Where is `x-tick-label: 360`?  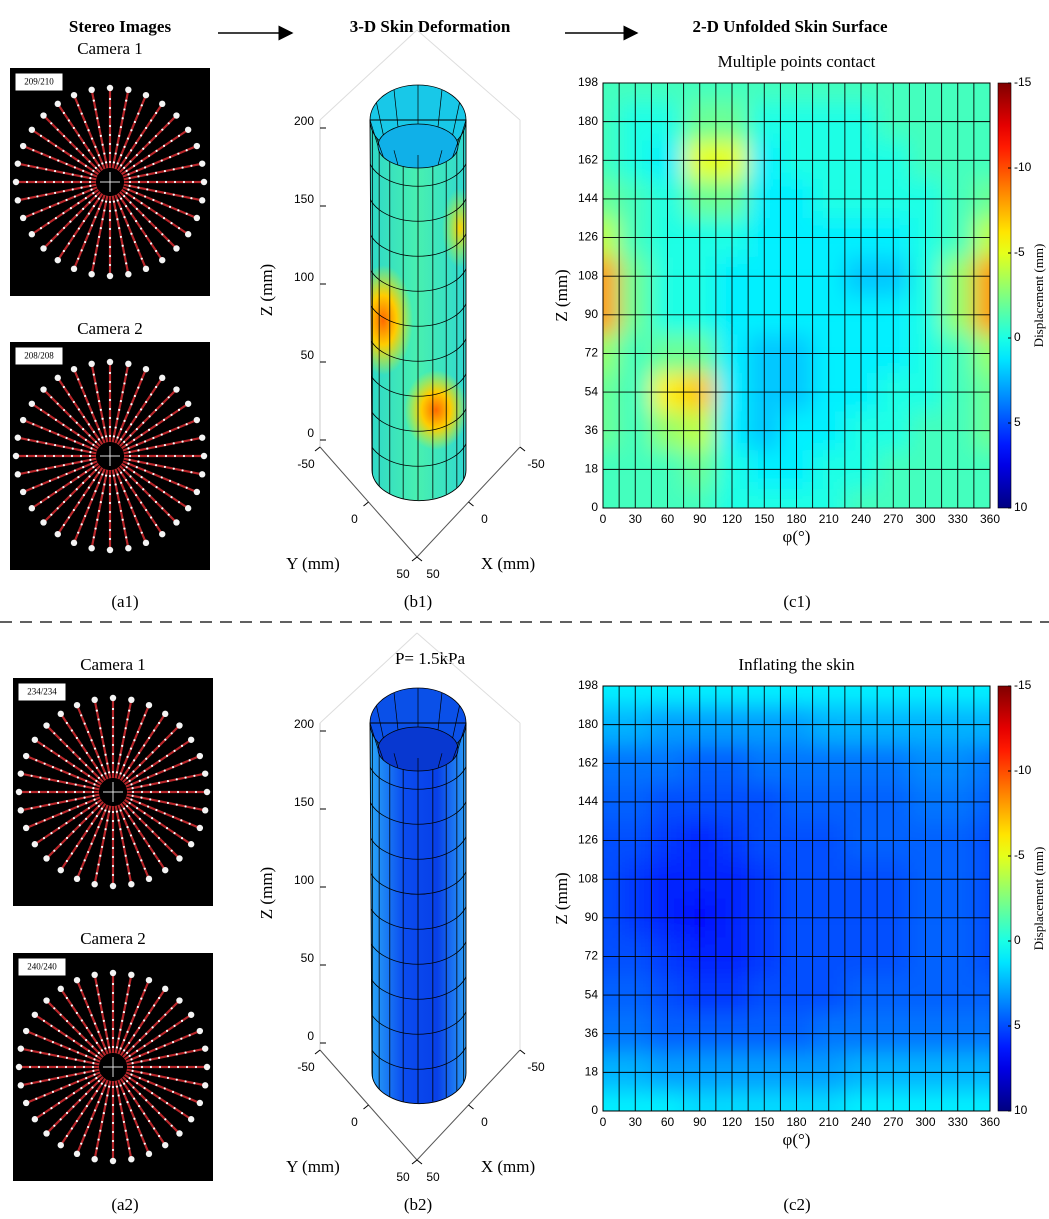
x-tick-label: 360 is located at coordinates (990, 519).